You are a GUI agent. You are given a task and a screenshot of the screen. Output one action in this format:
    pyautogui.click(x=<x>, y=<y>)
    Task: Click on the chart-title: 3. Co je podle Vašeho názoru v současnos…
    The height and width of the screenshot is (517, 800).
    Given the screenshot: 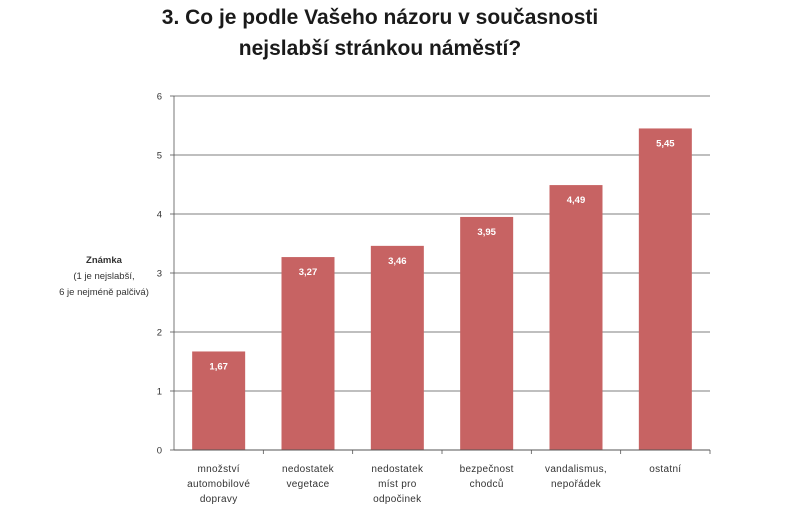 What is the action you would take?
    pyautogui.click(x=380, y=33)
    